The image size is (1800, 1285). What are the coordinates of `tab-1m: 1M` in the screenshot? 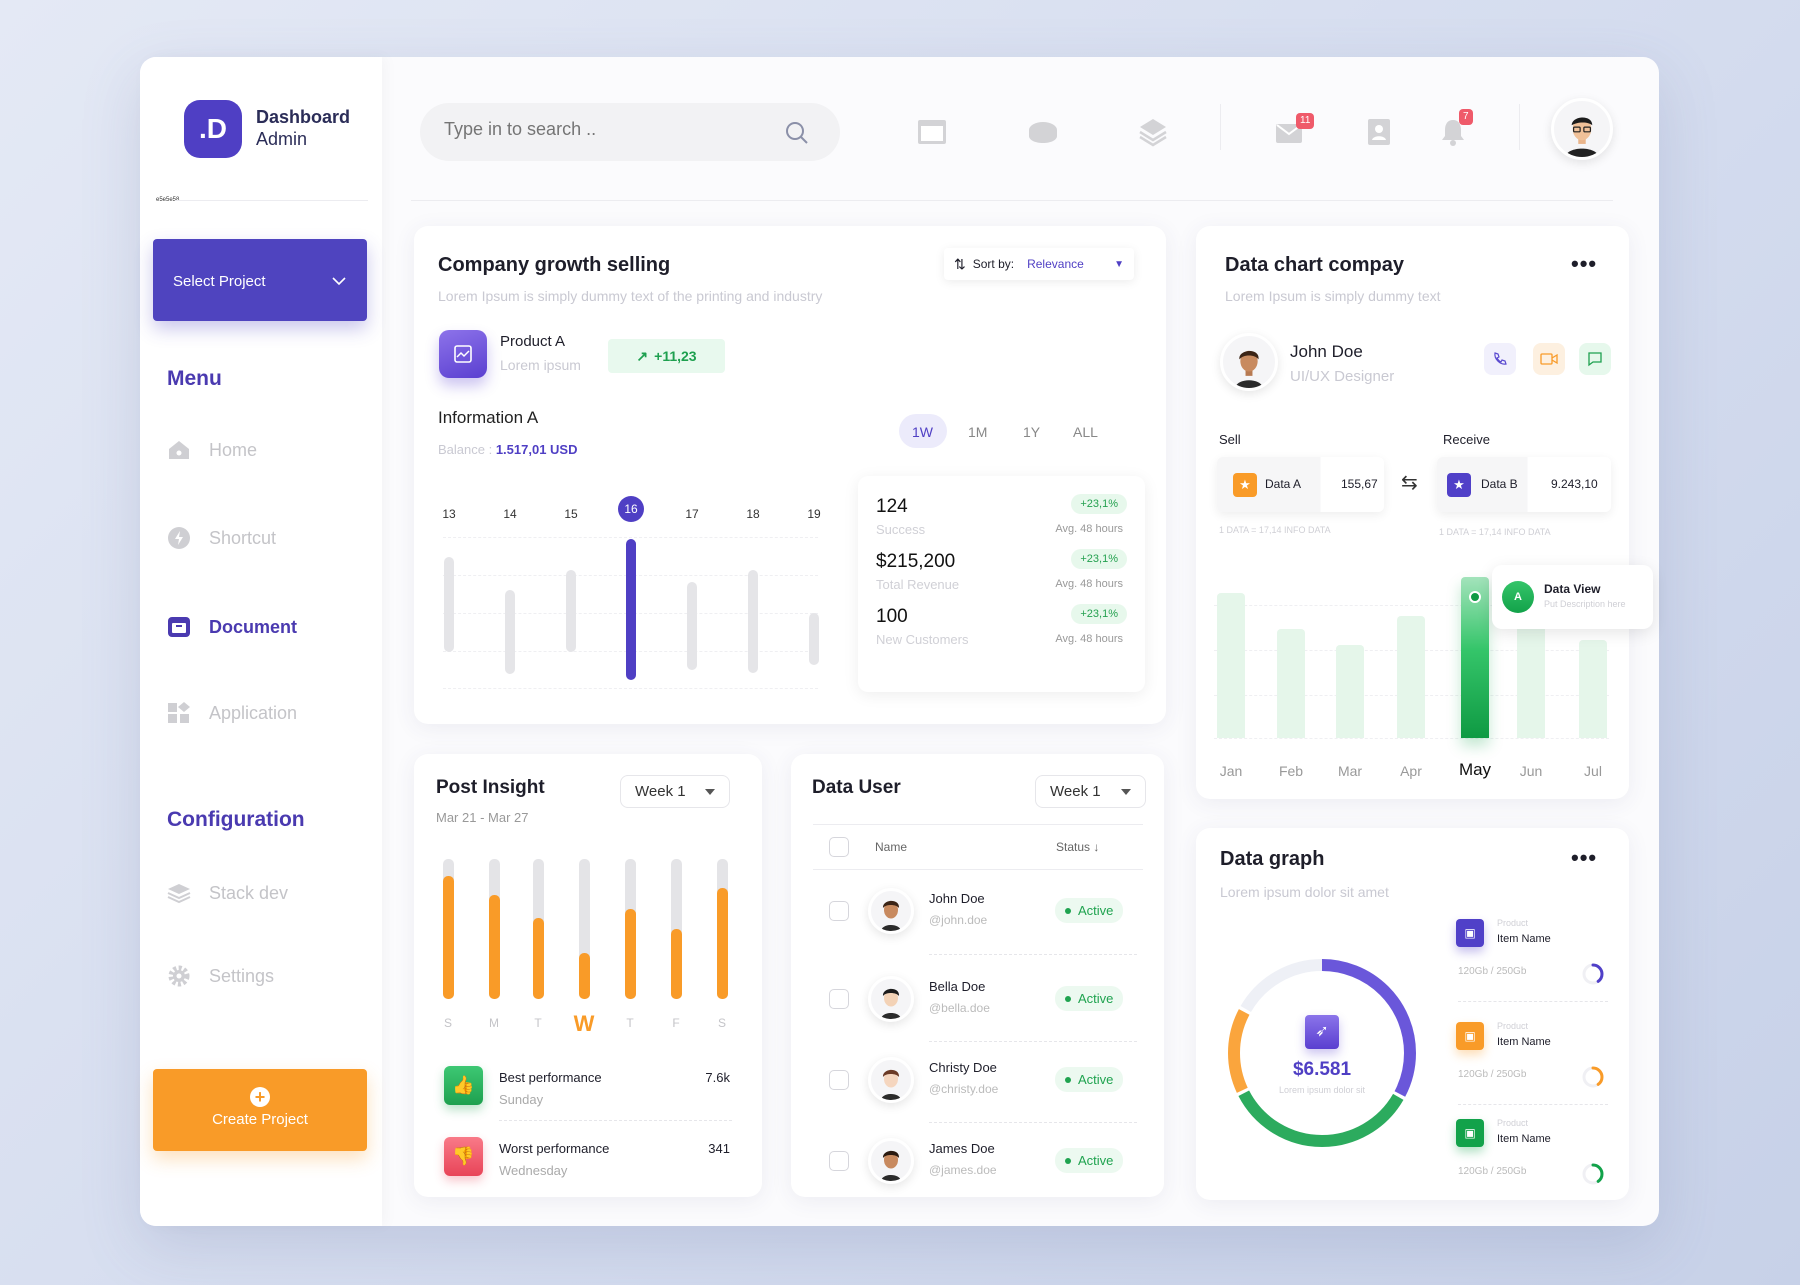 It's located at (978, 432).